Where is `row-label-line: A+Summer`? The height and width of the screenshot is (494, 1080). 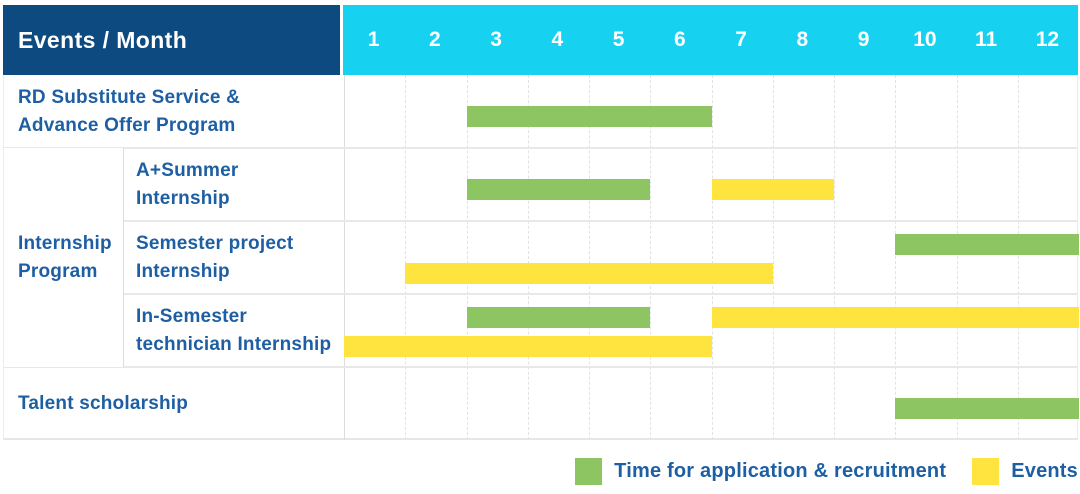
row-label-line: A+Summer is located at coordinates (187, 170).